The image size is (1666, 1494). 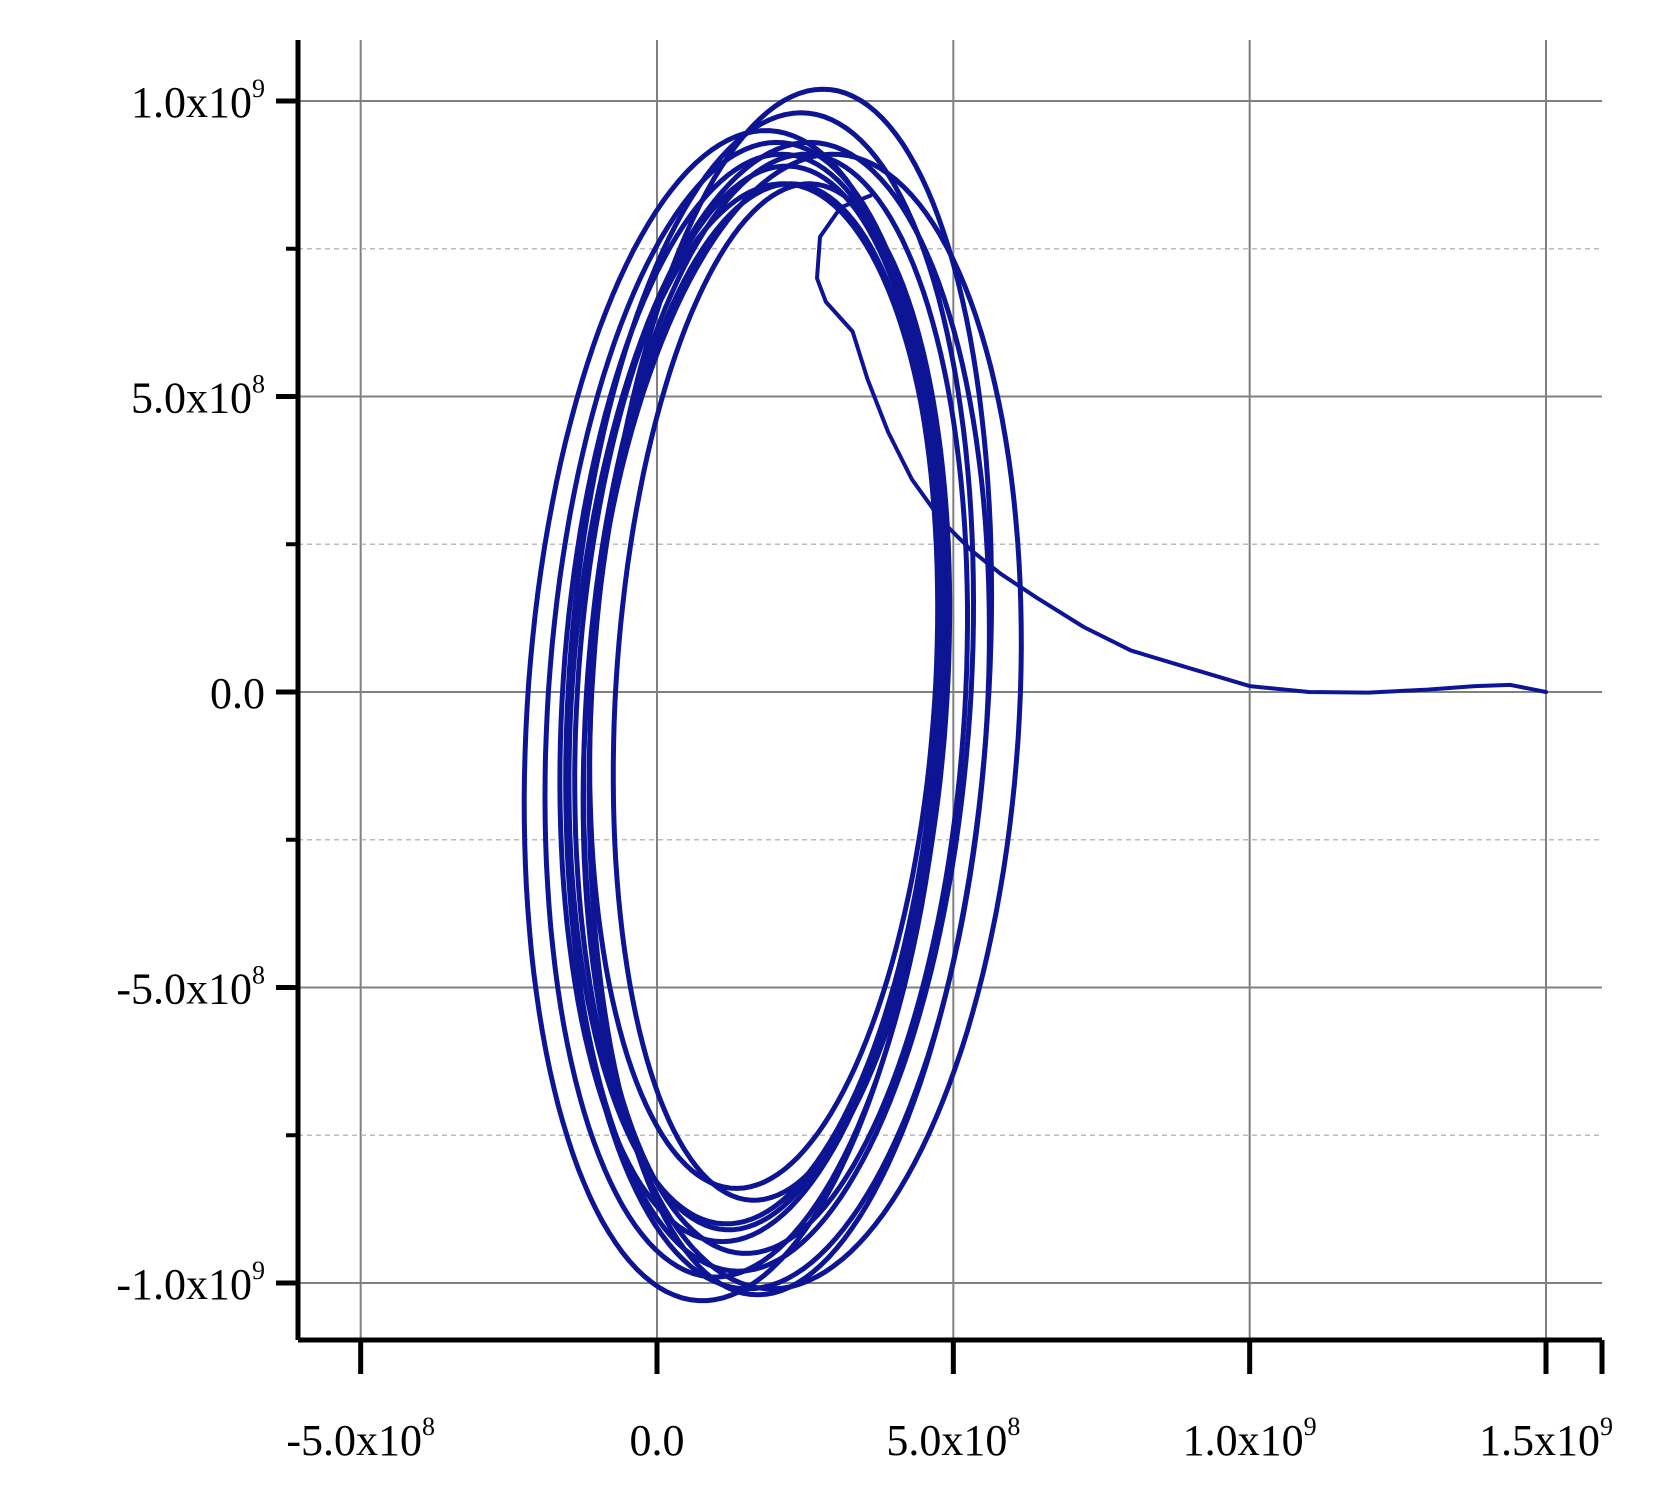 I want to click on x-tick-labels: -5.0x10⁸ 0.0 5.0x10⁸ 1.0x10⁹ 1.5x10⁹, so click(x=949, y=1438).